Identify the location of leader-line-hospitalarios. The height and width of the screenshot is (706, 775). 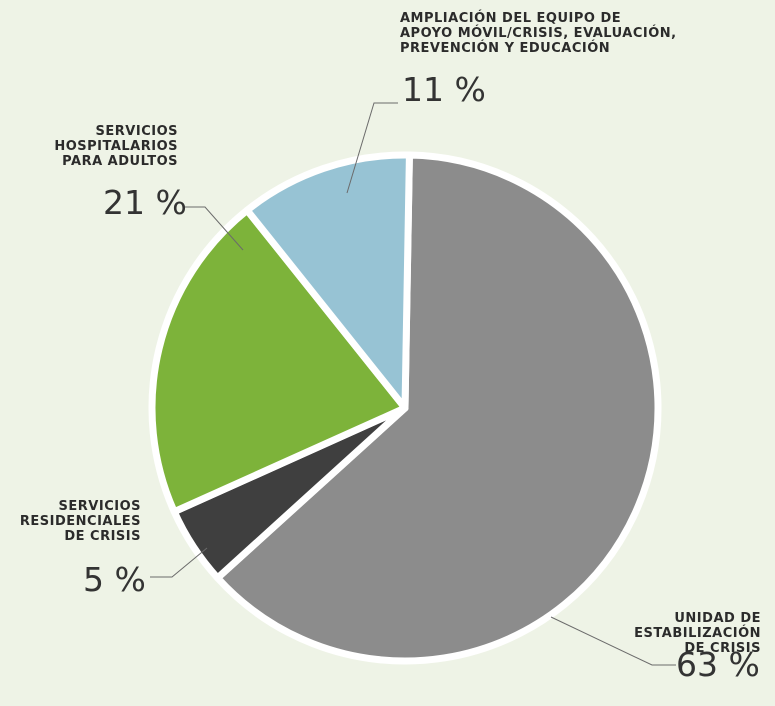
(213, 228).